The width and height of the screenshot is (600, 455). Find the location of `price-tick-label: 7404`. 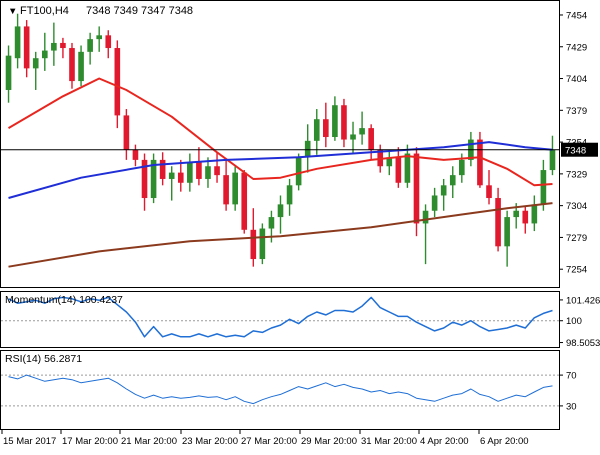

price-tick-label: 7404 is located at coordinates (576, 79).